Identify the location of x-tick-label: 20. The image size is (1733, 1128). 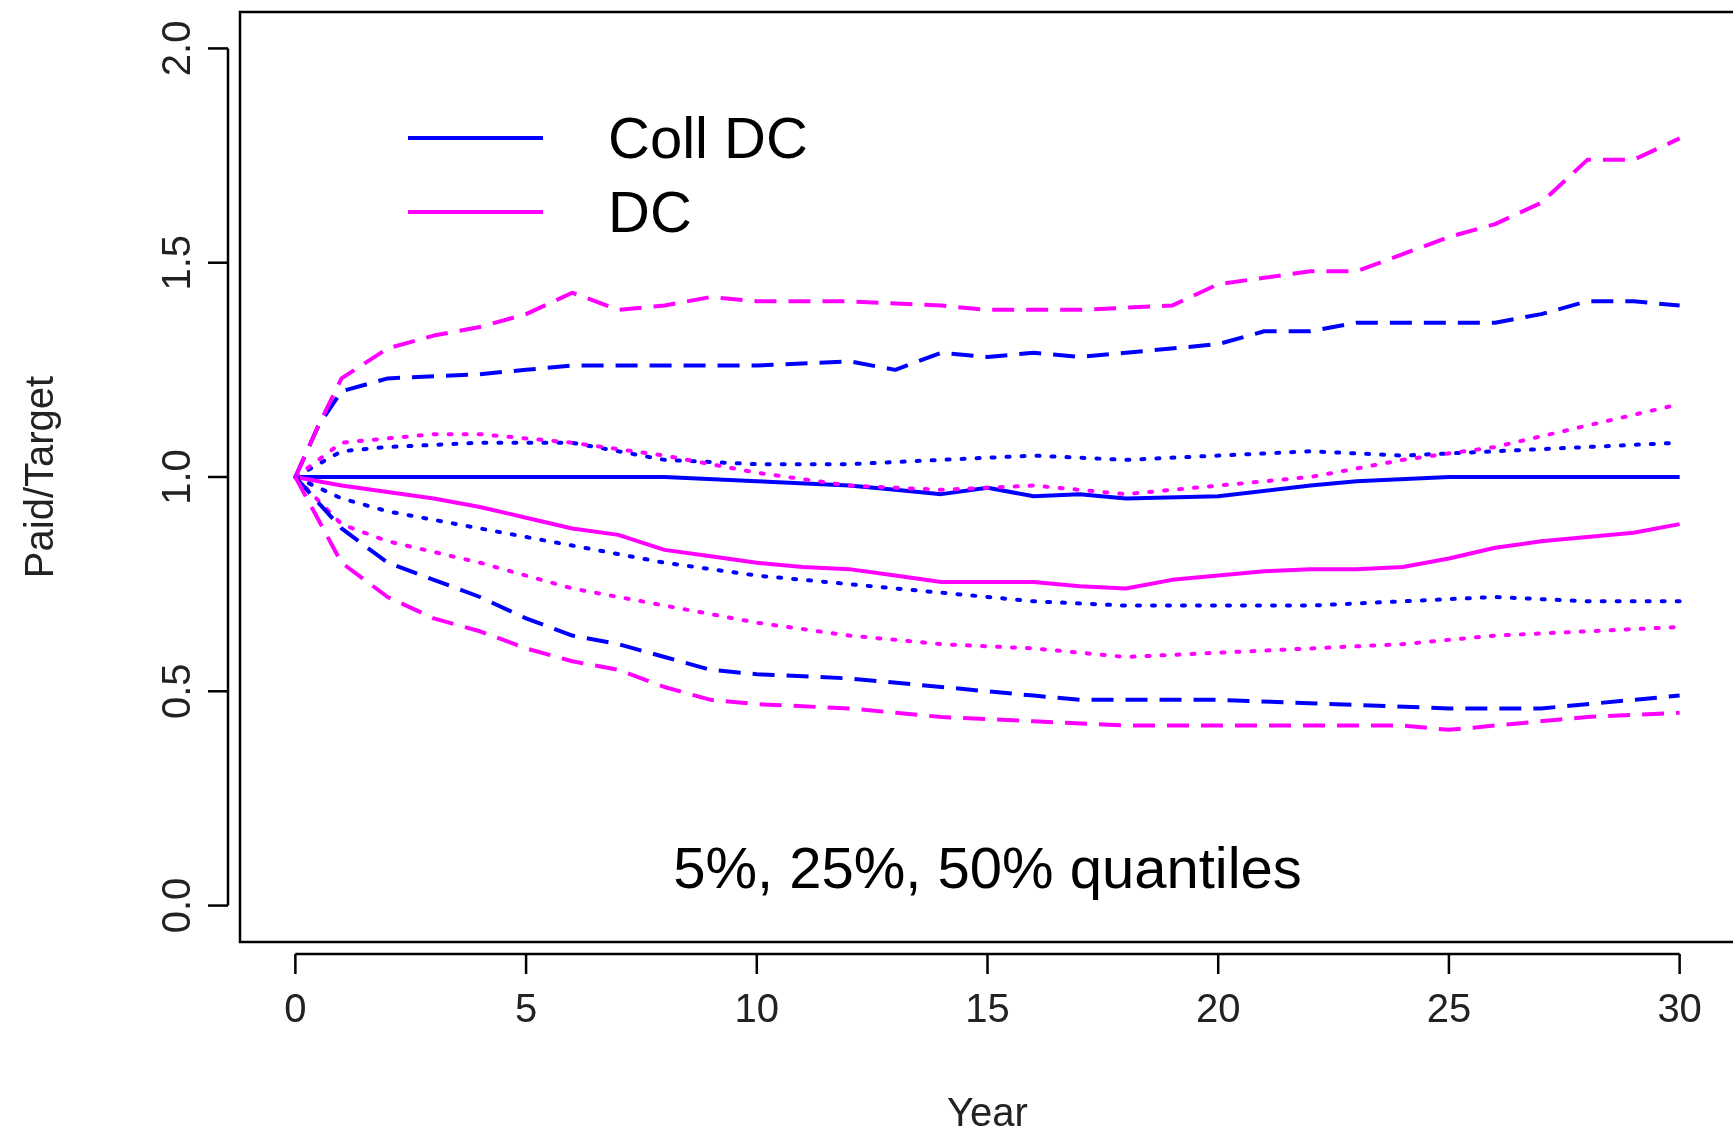
(1218, 1008).